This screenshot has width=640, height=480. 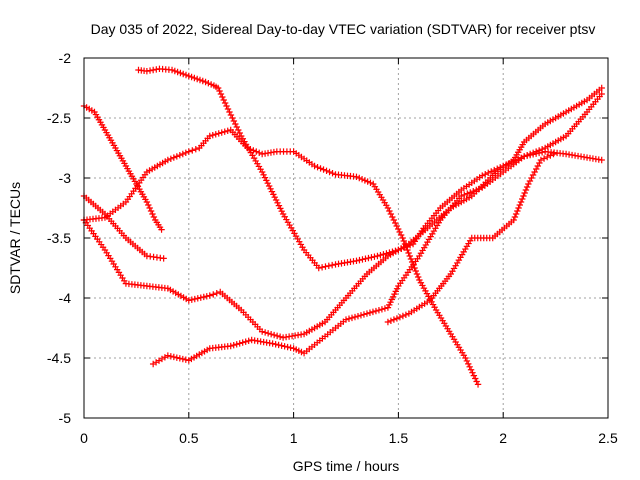 What do you see at coordinates (59, 118) in the screenshot?
I see `y-tick-label: -2.5` at bounding box center [59, 118].